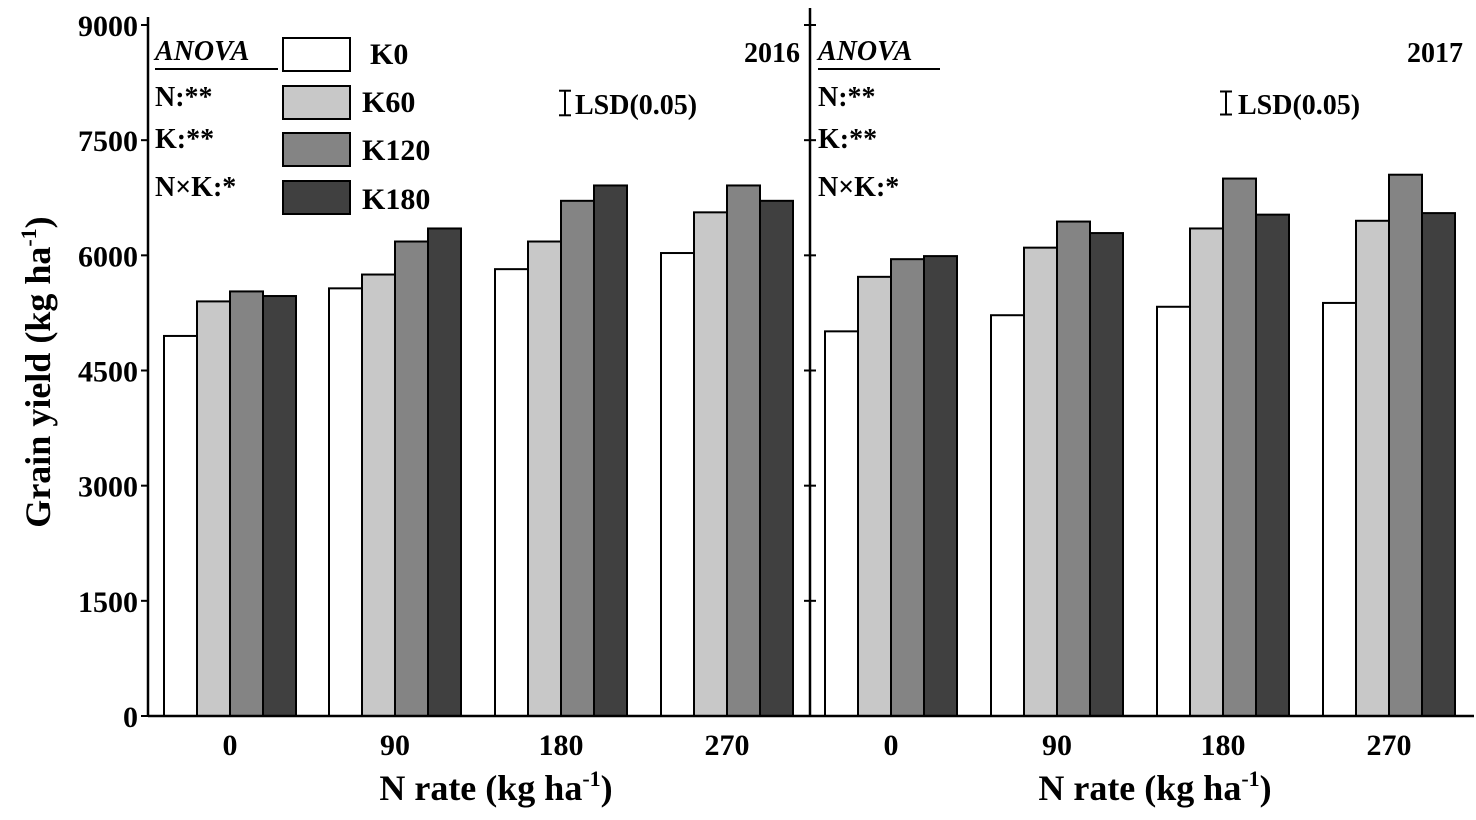  I want to click on anova-title-2016: ANOVA, so click(201, 51).